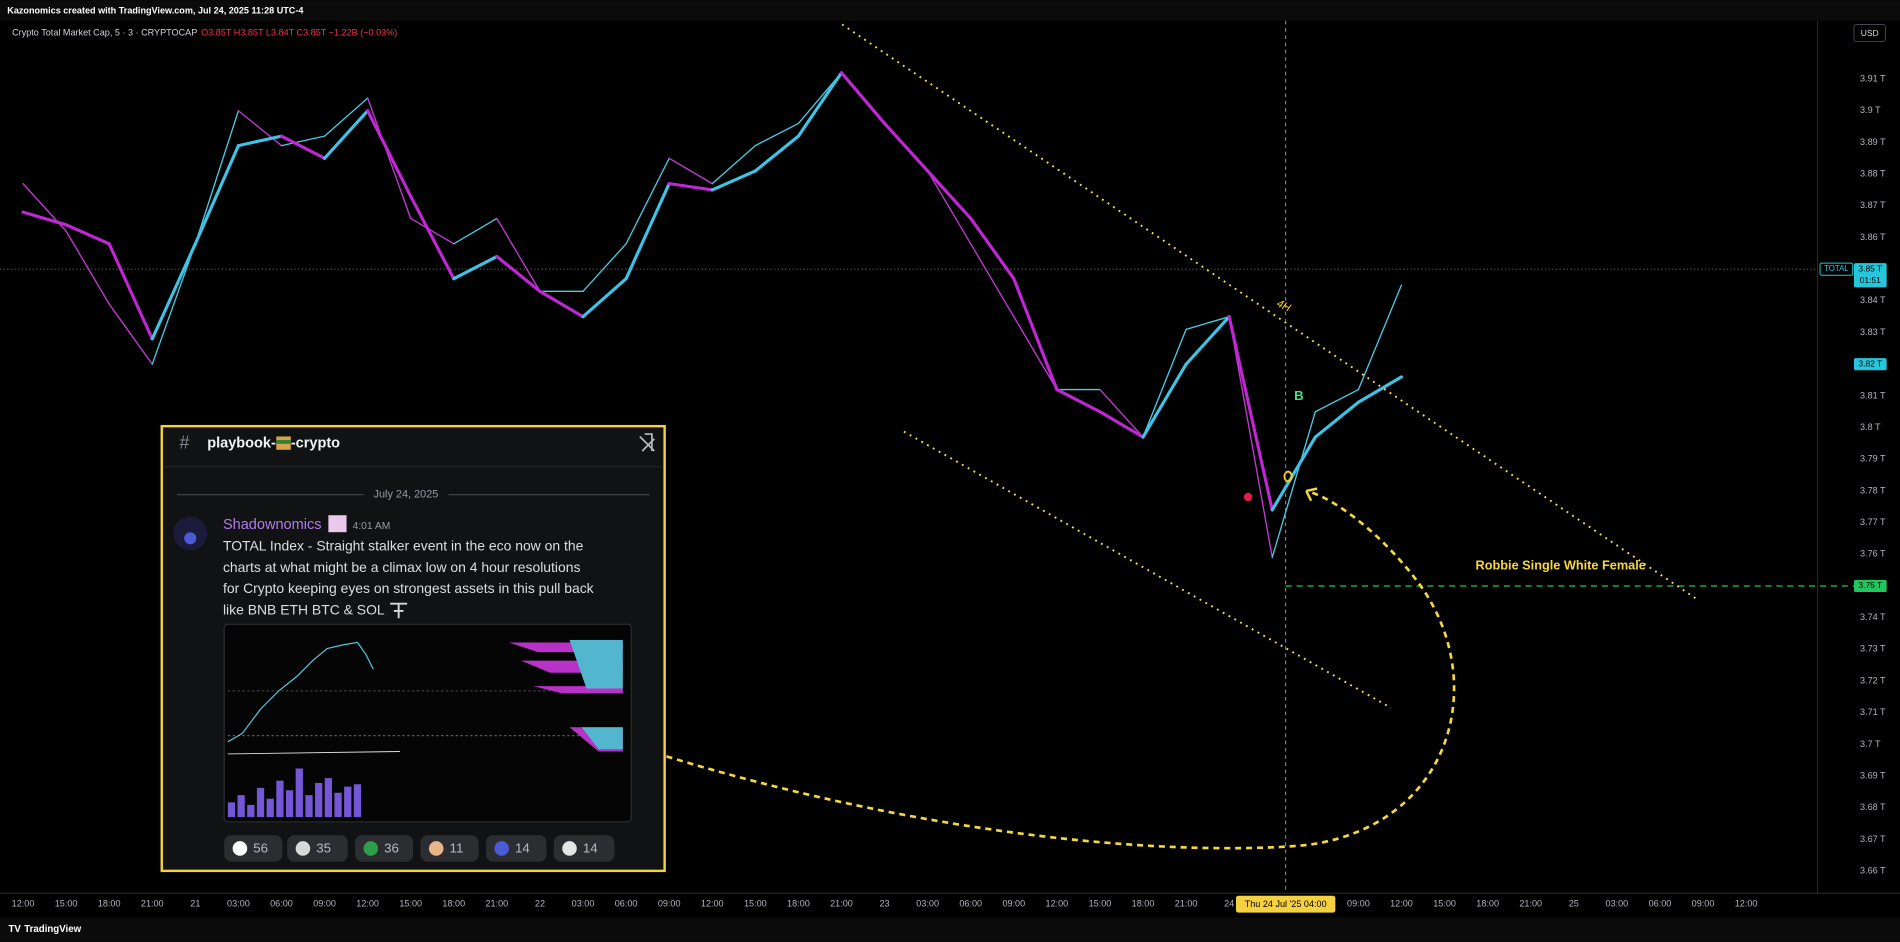 The image size is (1900, 942). Describe the element at coordinates (885, 904) in the screenshot. I see `x-tick-label: 23` at that location.